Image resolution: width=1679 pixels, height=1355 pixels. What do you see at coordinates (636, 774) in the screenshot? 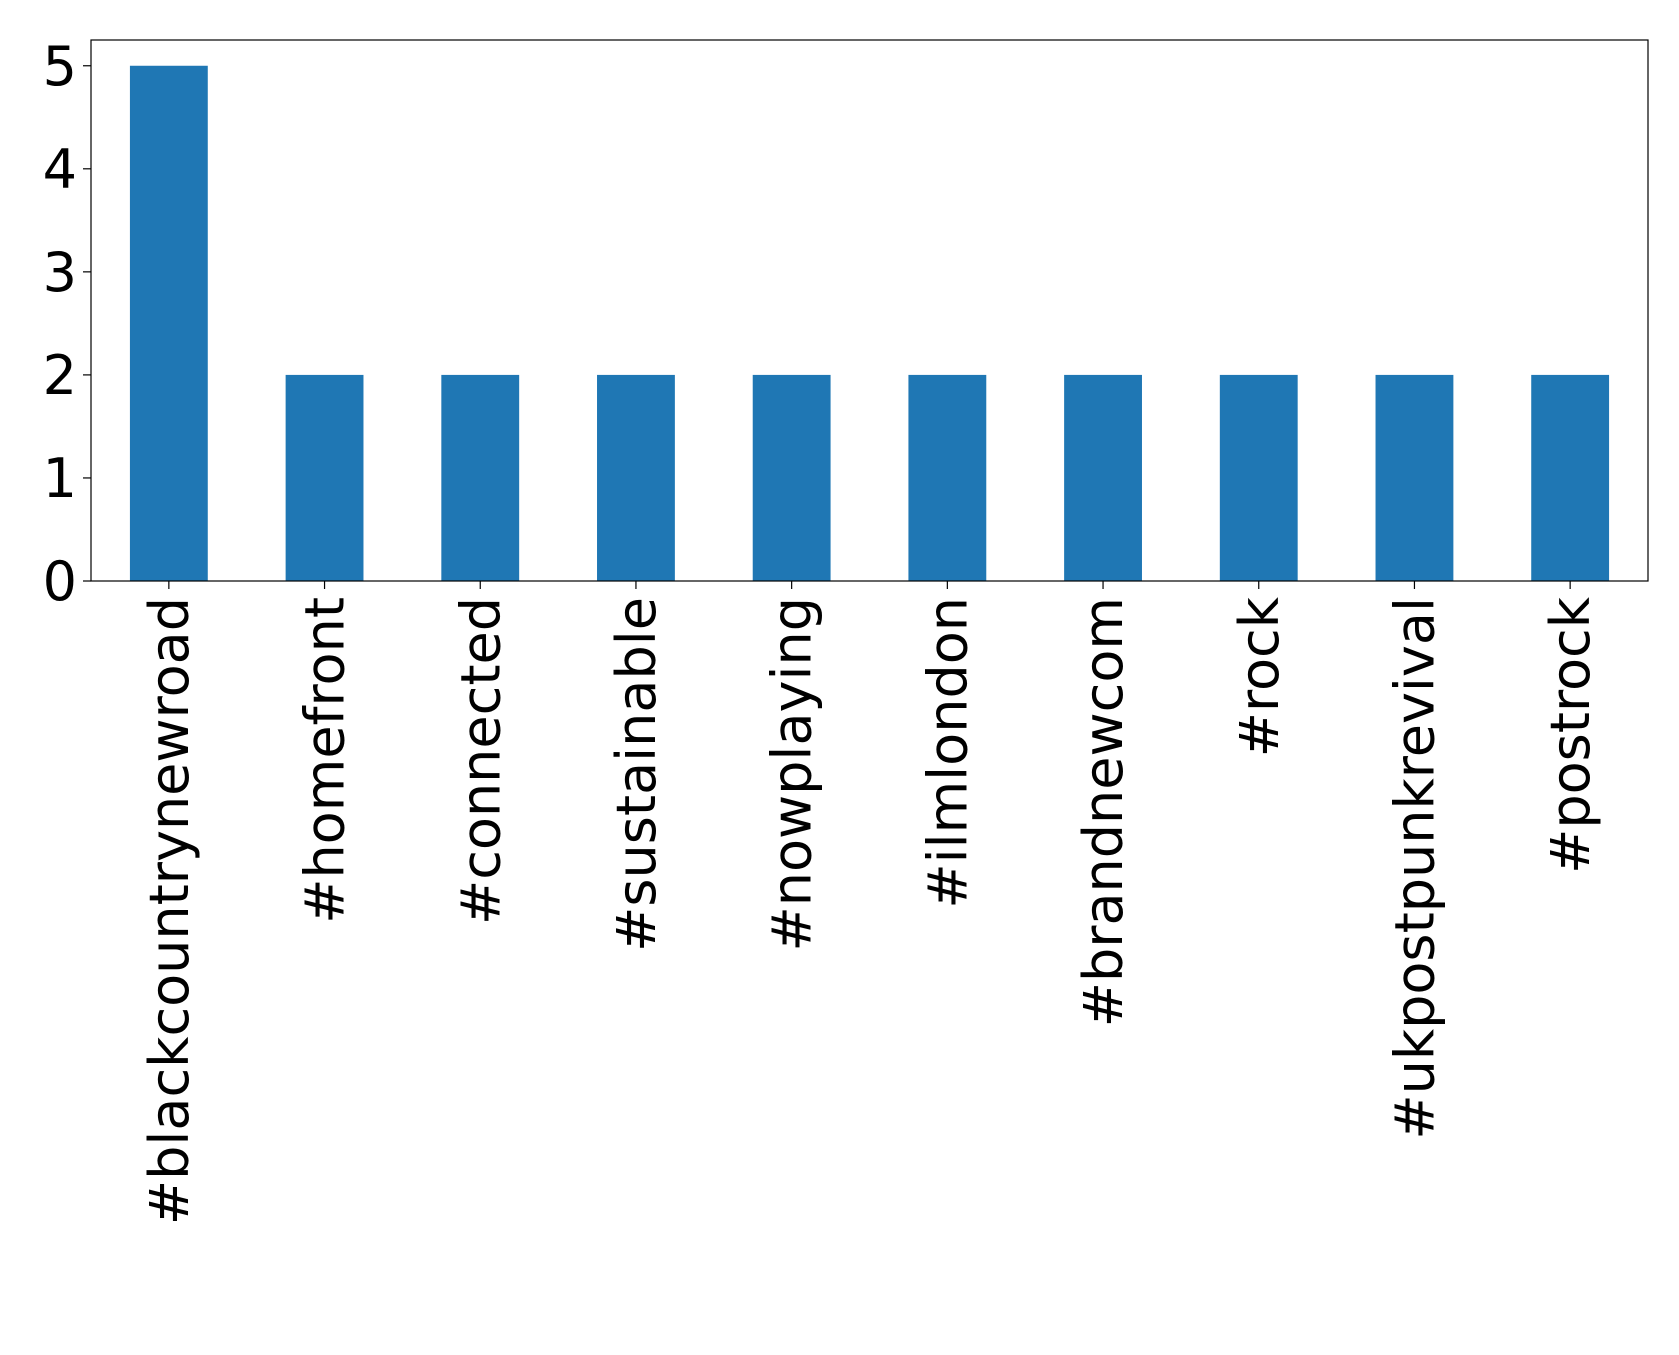
I see `x-tick-label: #sustainable` at bounding box center [636, 774].